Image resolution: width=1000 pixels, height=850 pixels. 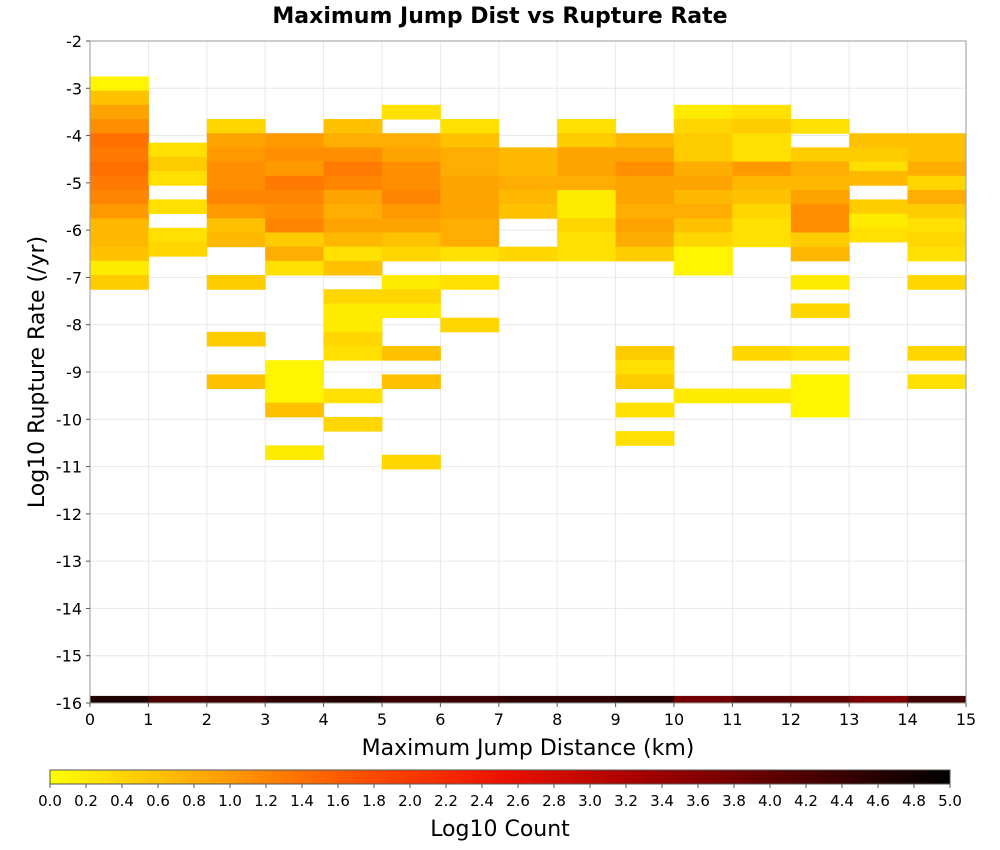 What do you see at coordinates (302, 801) in the screenshot?
I see `colorbar-tick-label: 1.4` at bounding box center [302, 801].